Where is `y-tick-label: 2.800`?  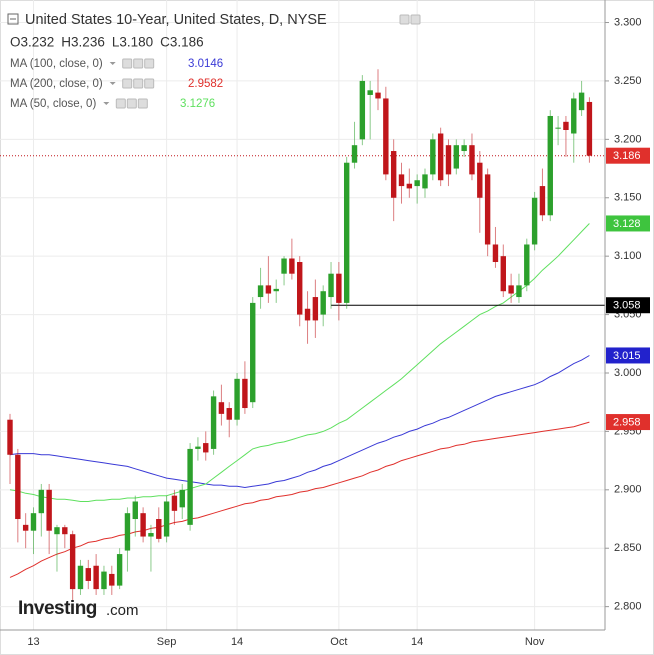 y-tick-label: 2.800 is located at coordinates (628, 607).